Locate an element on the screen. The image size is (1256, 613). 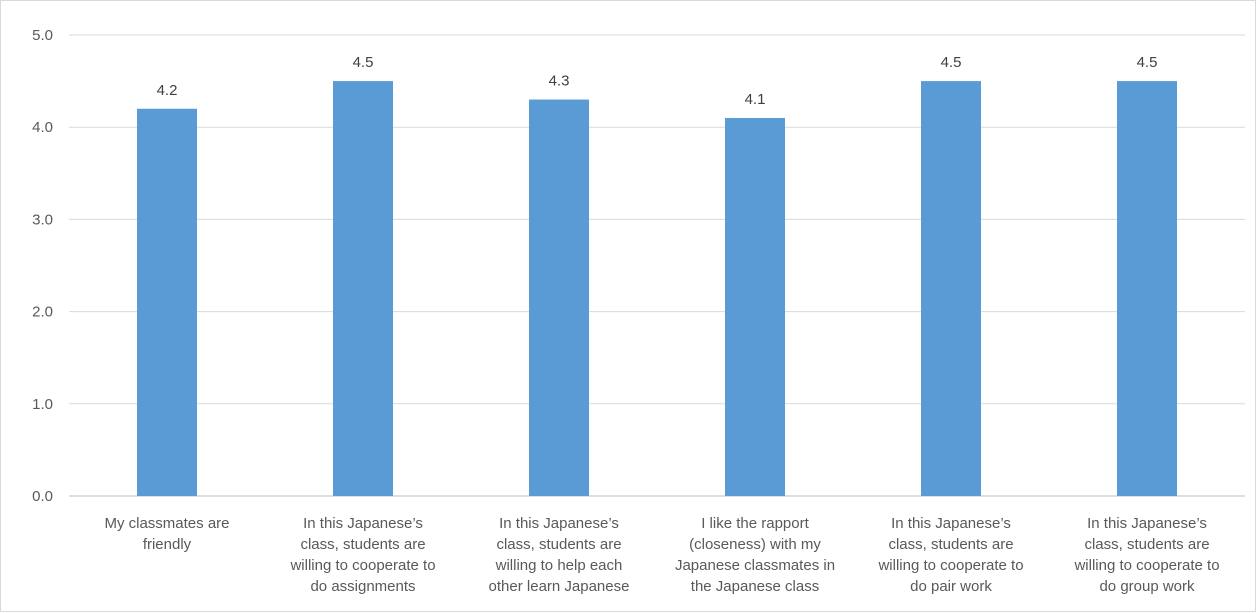
y-tick-label: 2.0 is located at coordinates (42, 312).